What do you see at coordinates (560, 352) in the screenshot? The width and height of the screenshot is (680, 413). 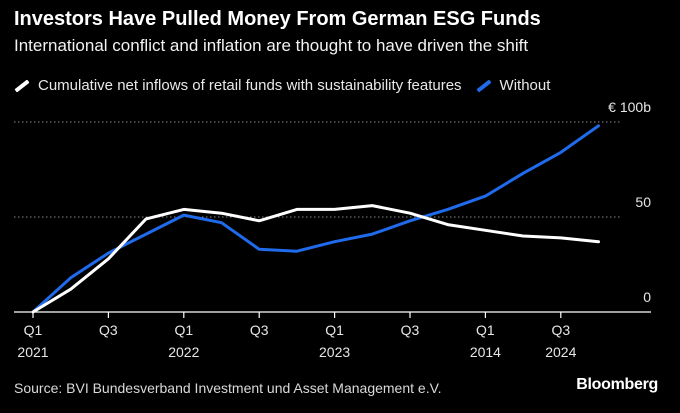 I see `x-tick-year-label: 2024` at bounding box center [560, 352].